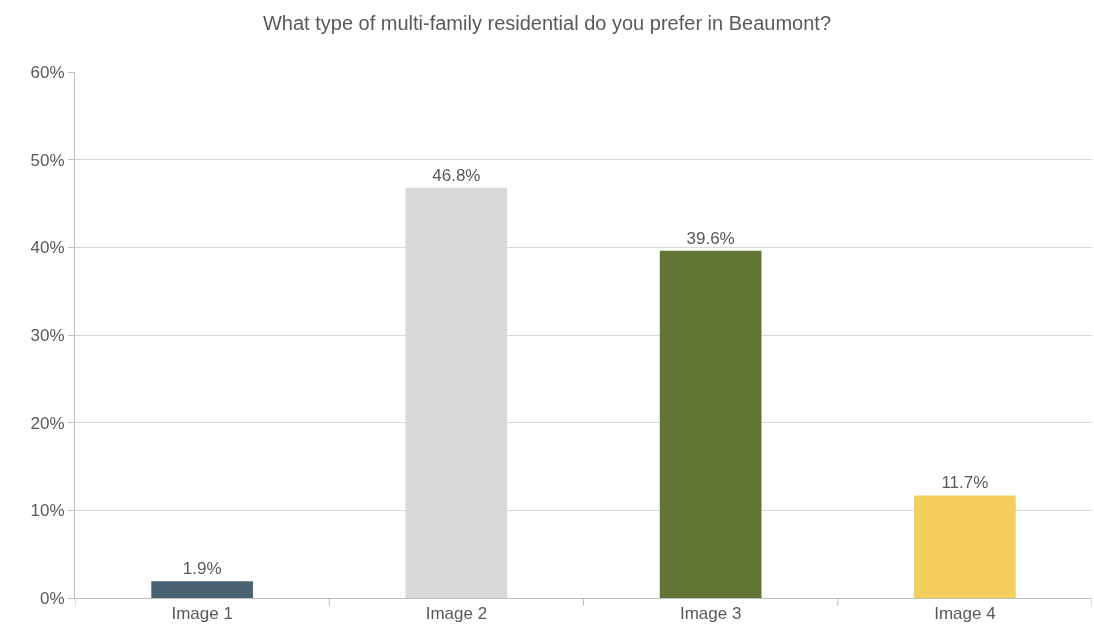 Image resolution: width=1094 pixels, height=639 pixels. Describe the element at coordinates (456, 614) in the screenshot. I see `x-tick-label: Image 2` at that location.